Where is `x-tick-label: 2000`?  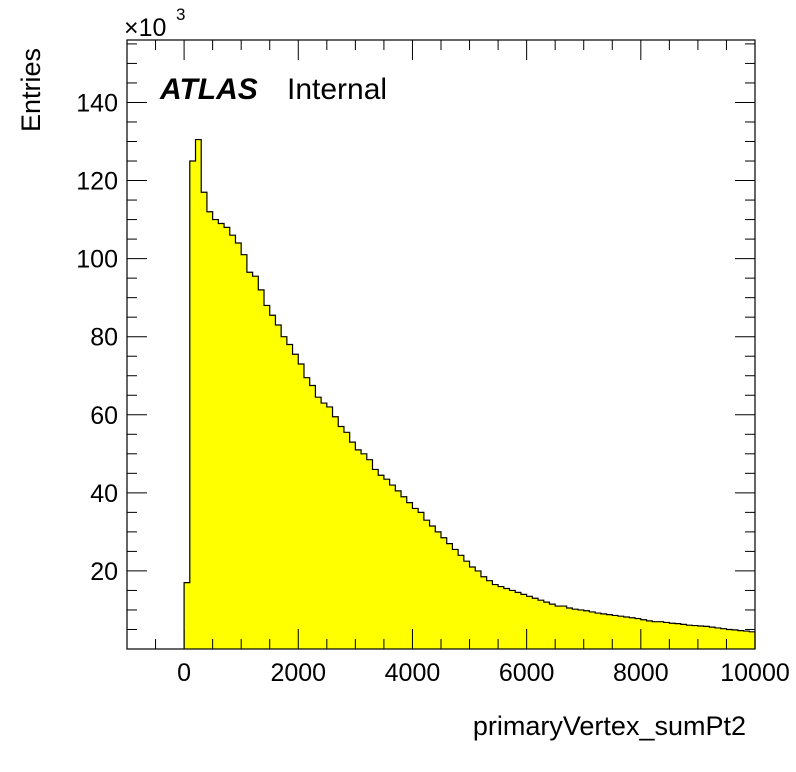
x-tick-label: 2000 is located at coordinates (298, 673).